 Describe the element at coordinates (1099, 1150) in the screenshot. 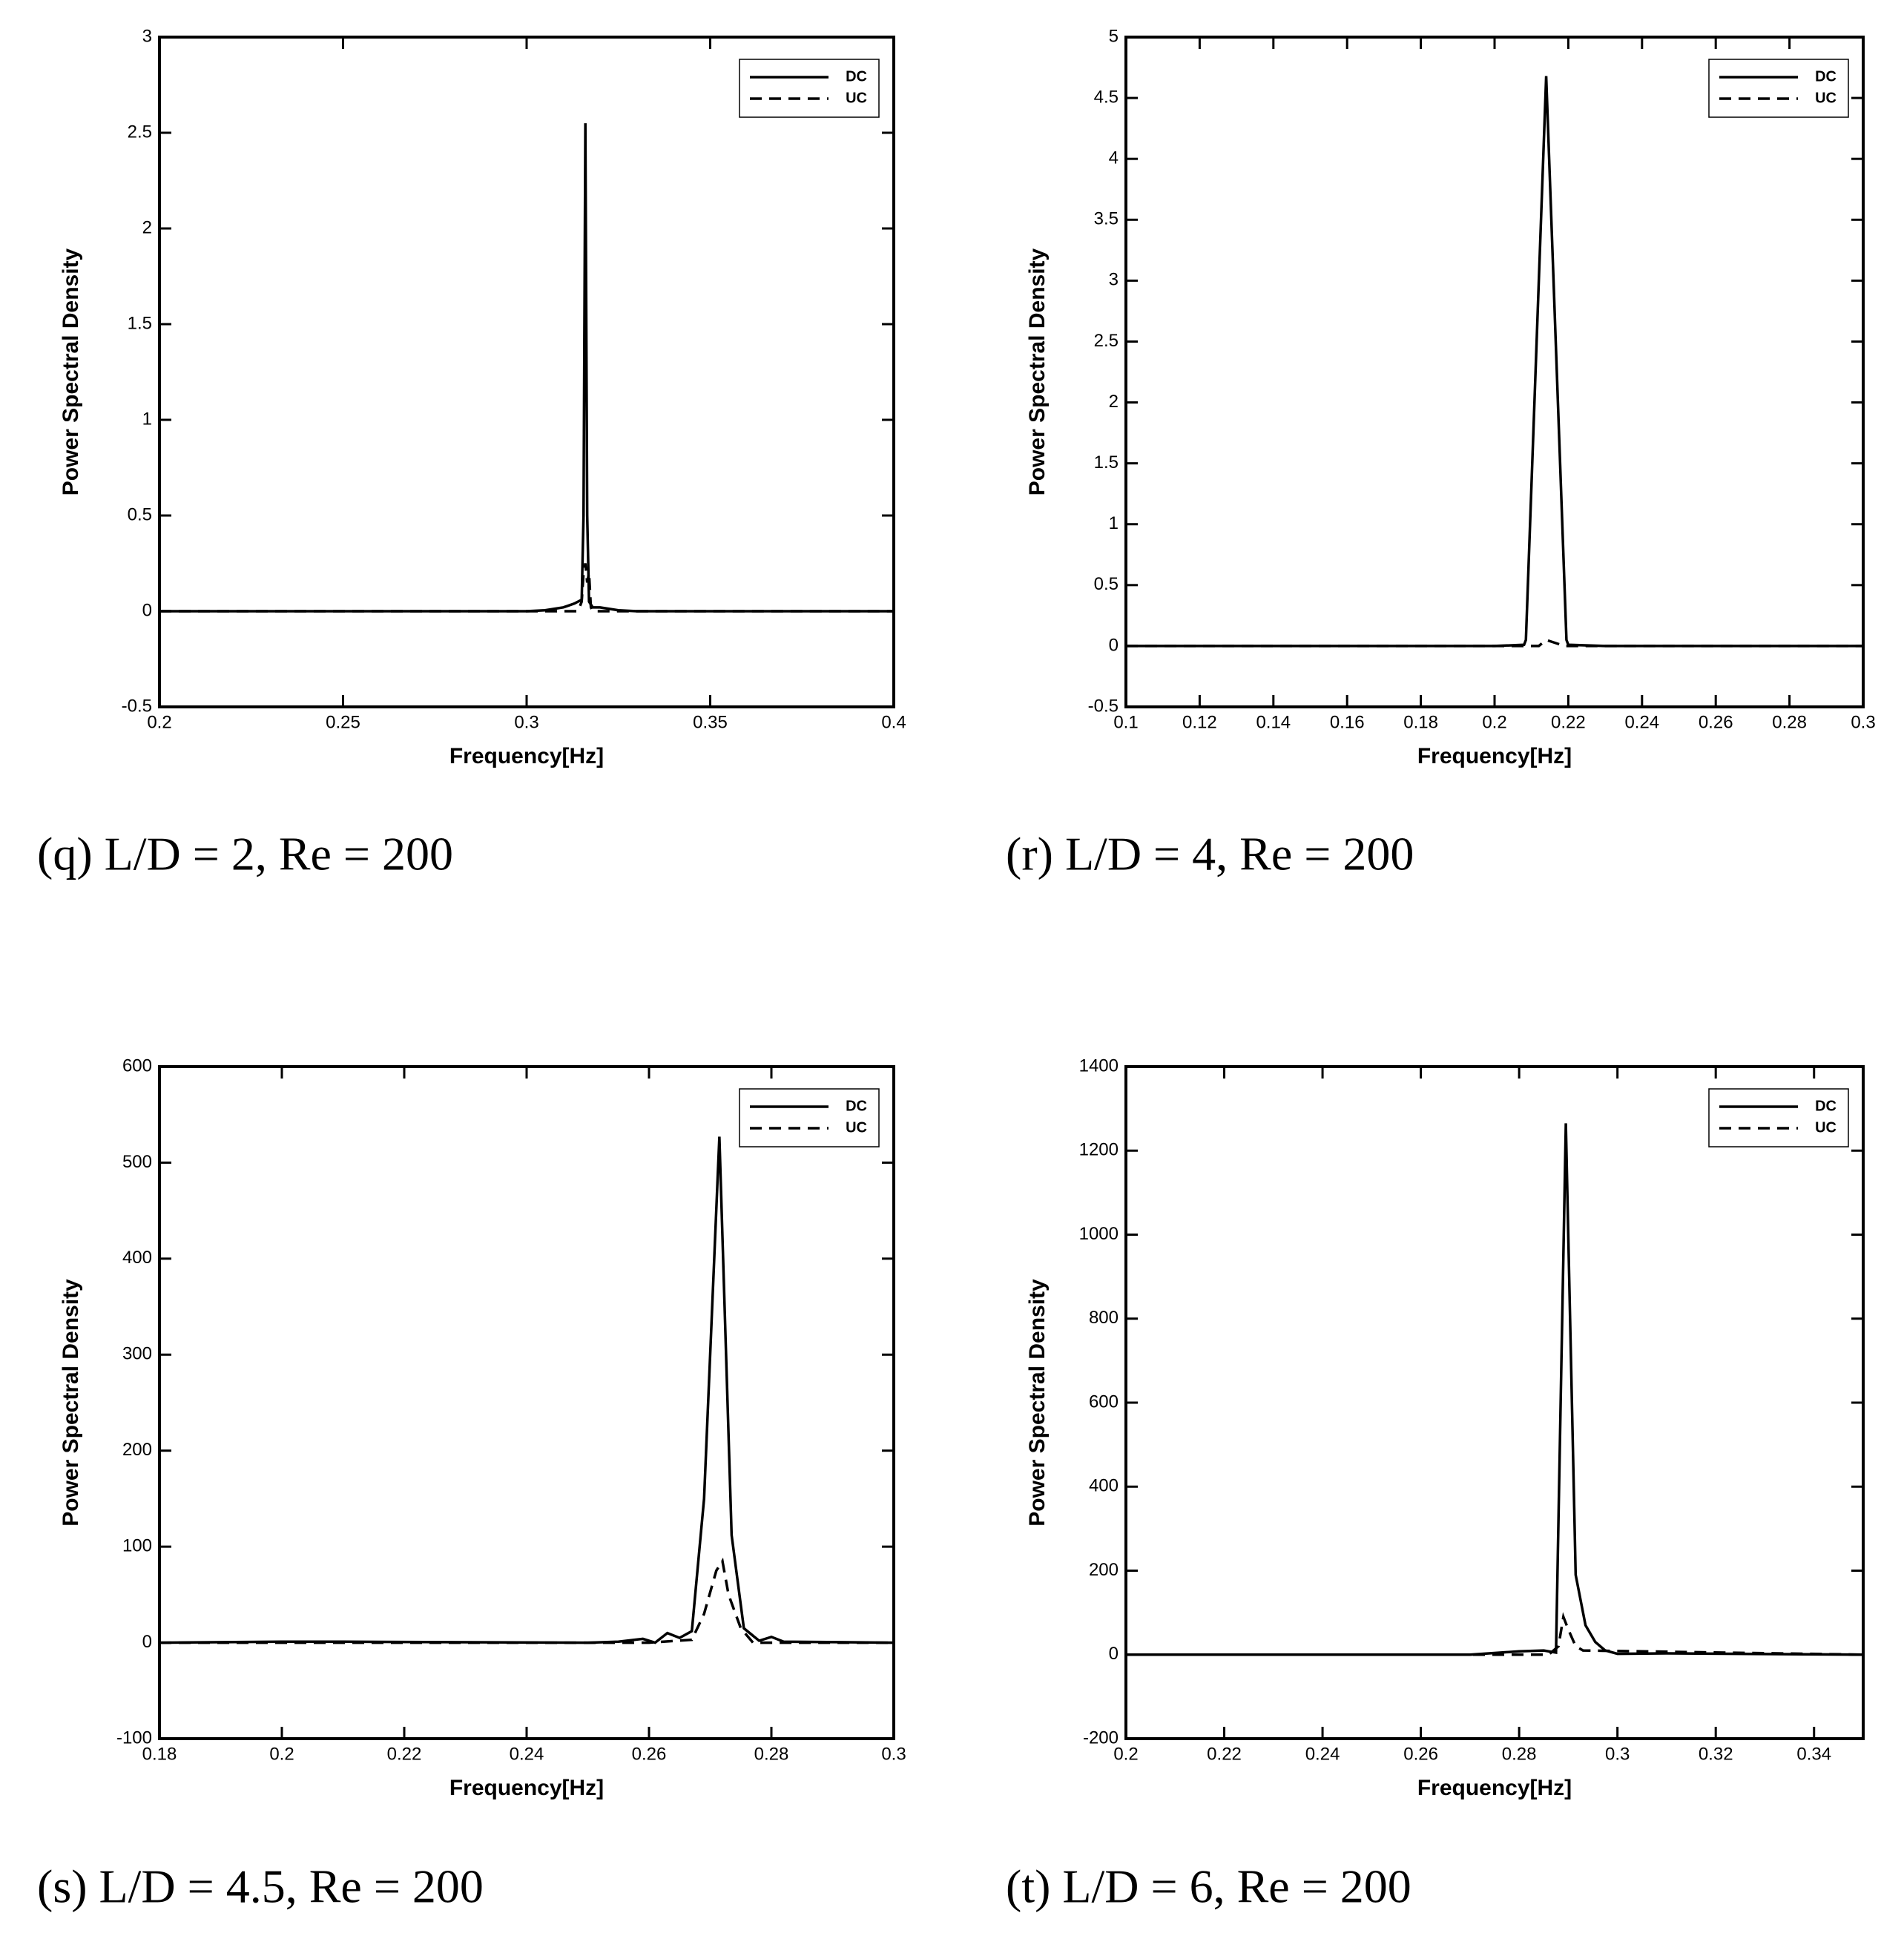

I see `y-tick-label: 1200` at that location.